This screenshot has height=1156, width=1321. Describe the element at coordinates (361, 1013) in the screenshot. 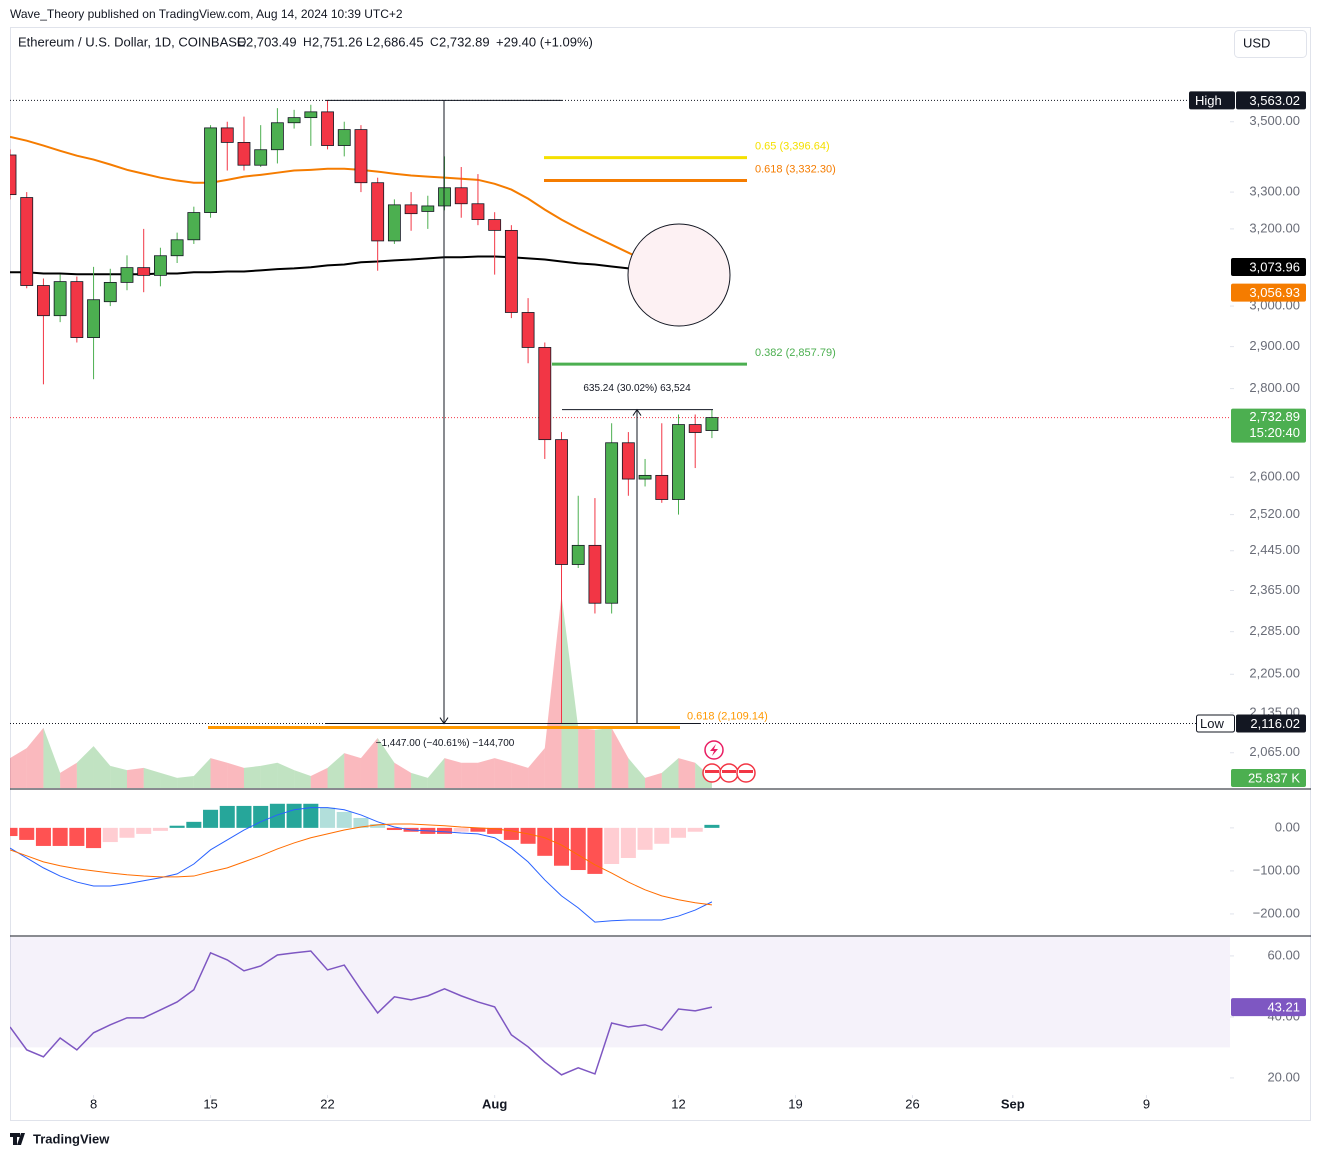

I see `rsi-line` at that location.